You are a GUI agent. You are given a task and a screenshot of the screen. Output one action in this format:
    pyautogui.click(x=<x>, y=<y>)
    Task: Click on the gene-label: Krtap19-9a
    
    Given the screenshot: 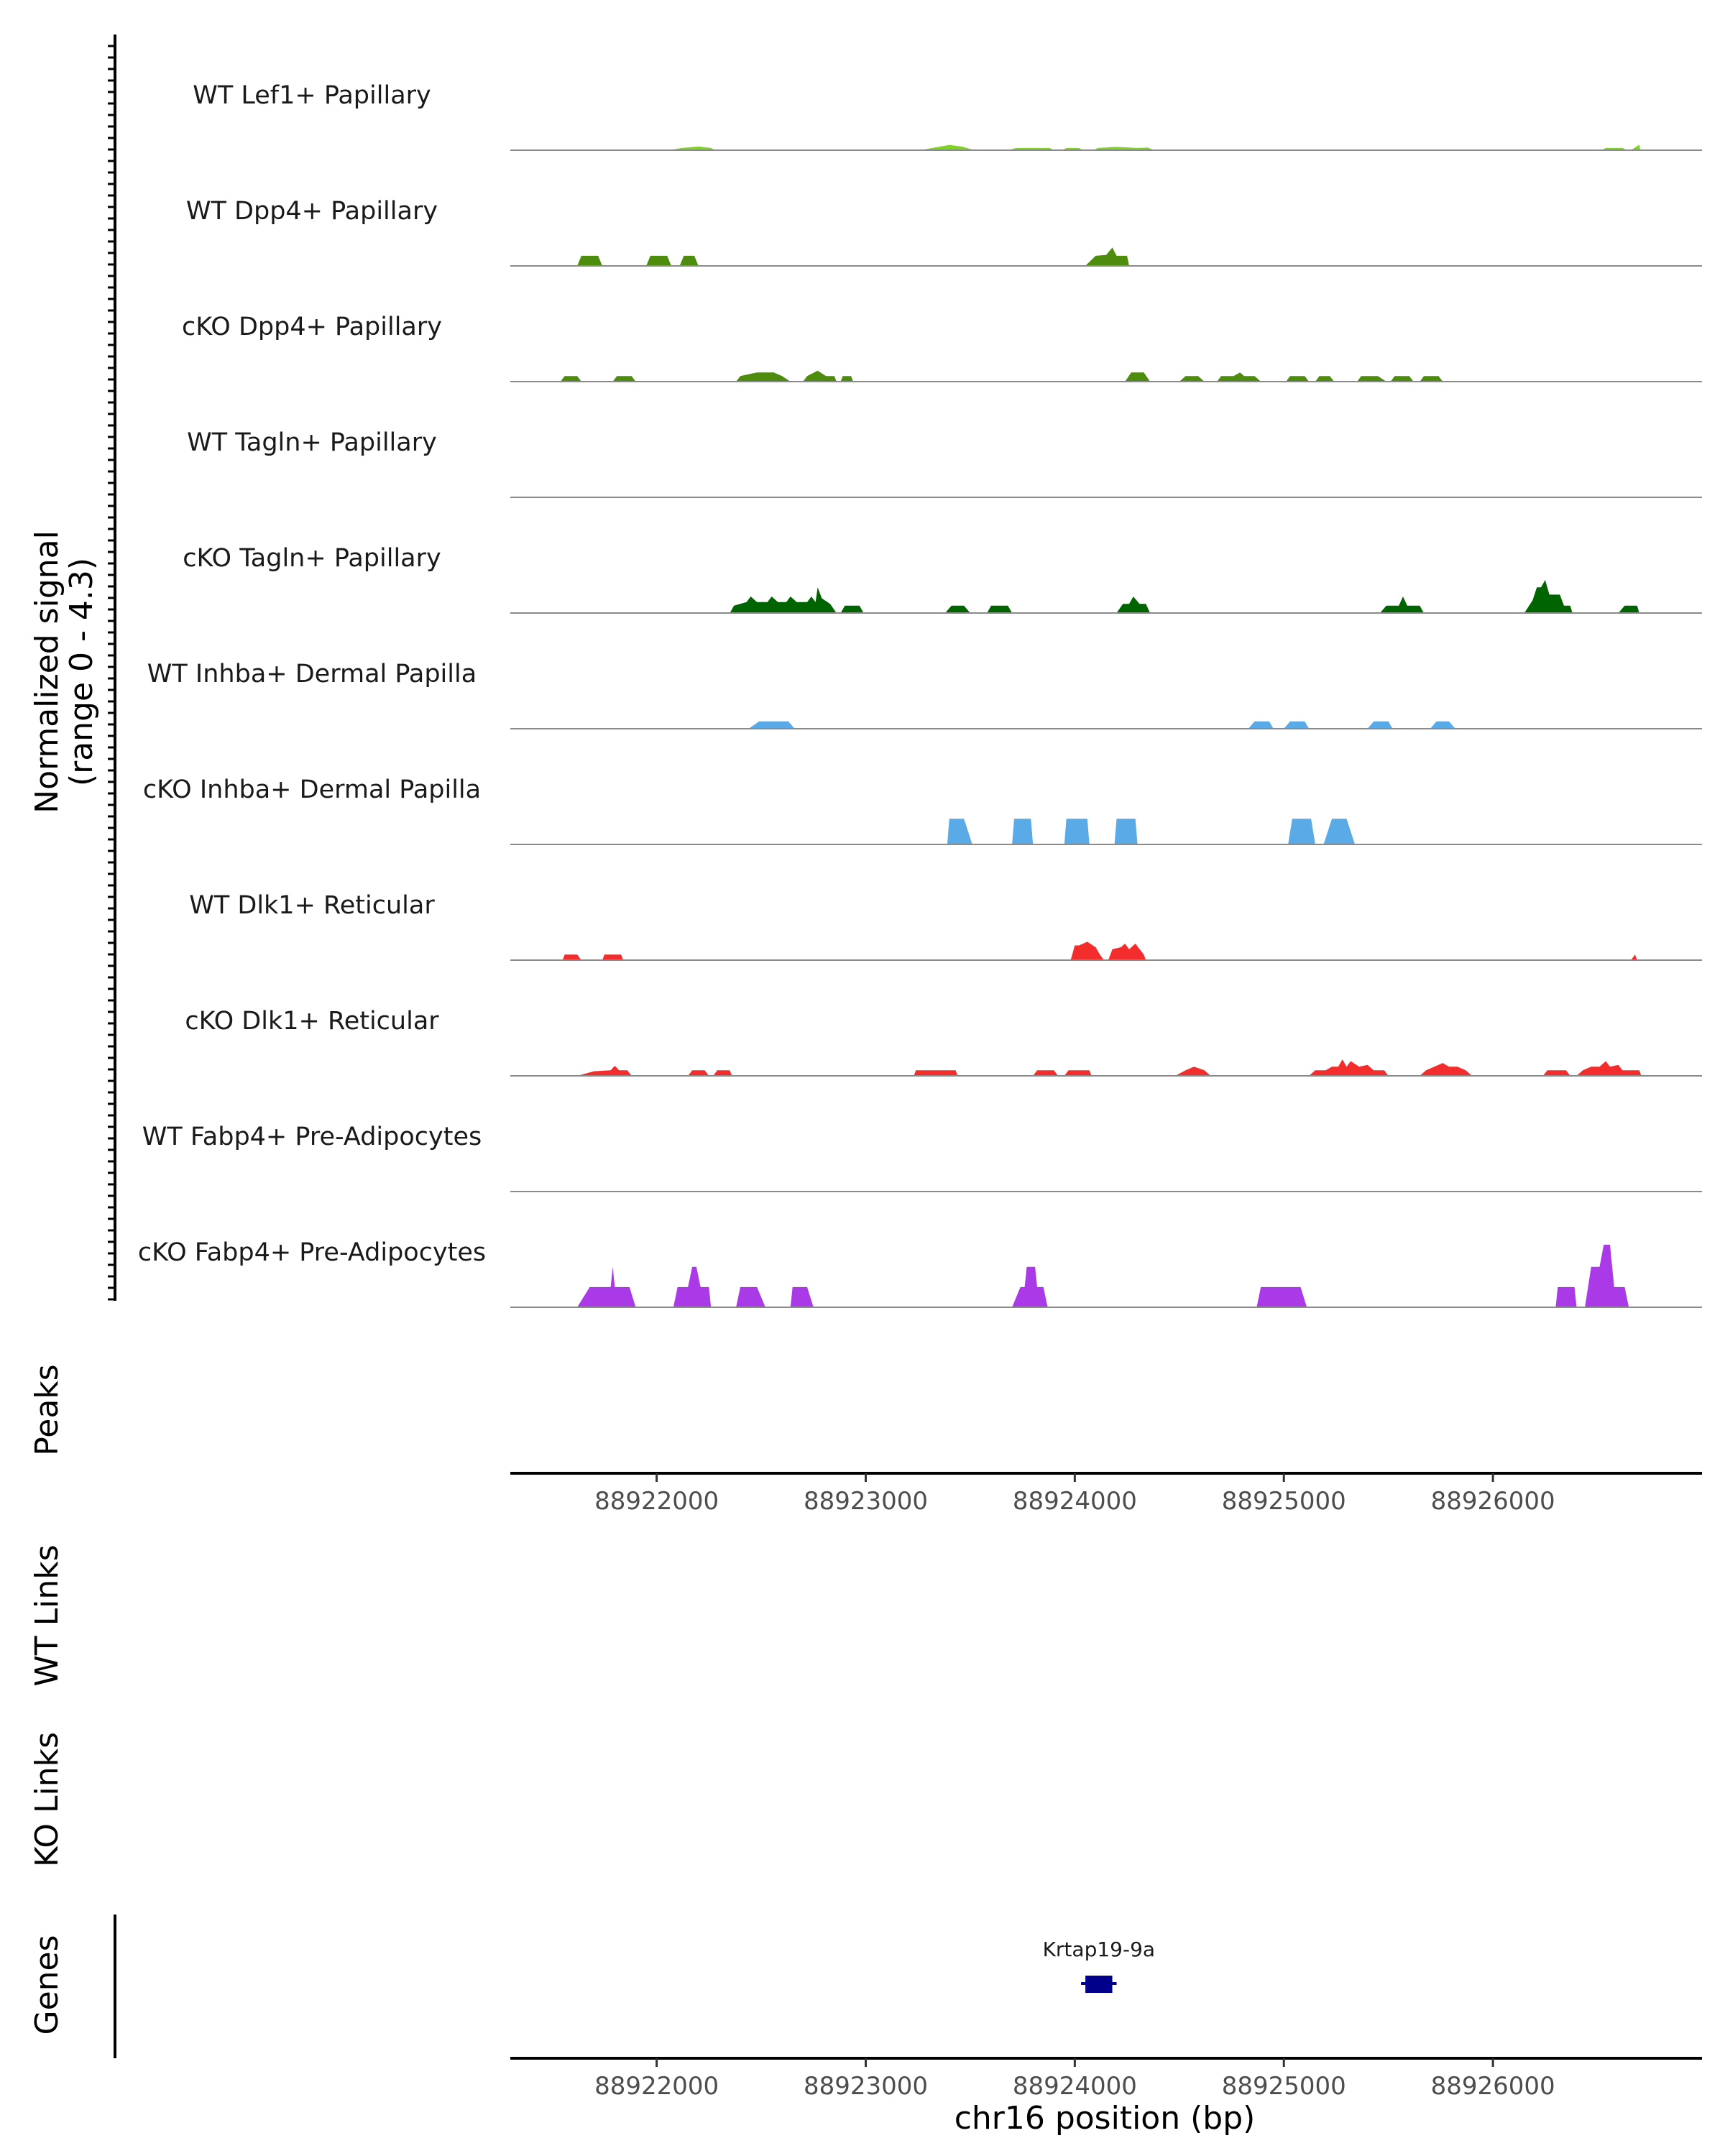 What is the action you would take?
    pyautogui.click(x=1099, y=1950)
    